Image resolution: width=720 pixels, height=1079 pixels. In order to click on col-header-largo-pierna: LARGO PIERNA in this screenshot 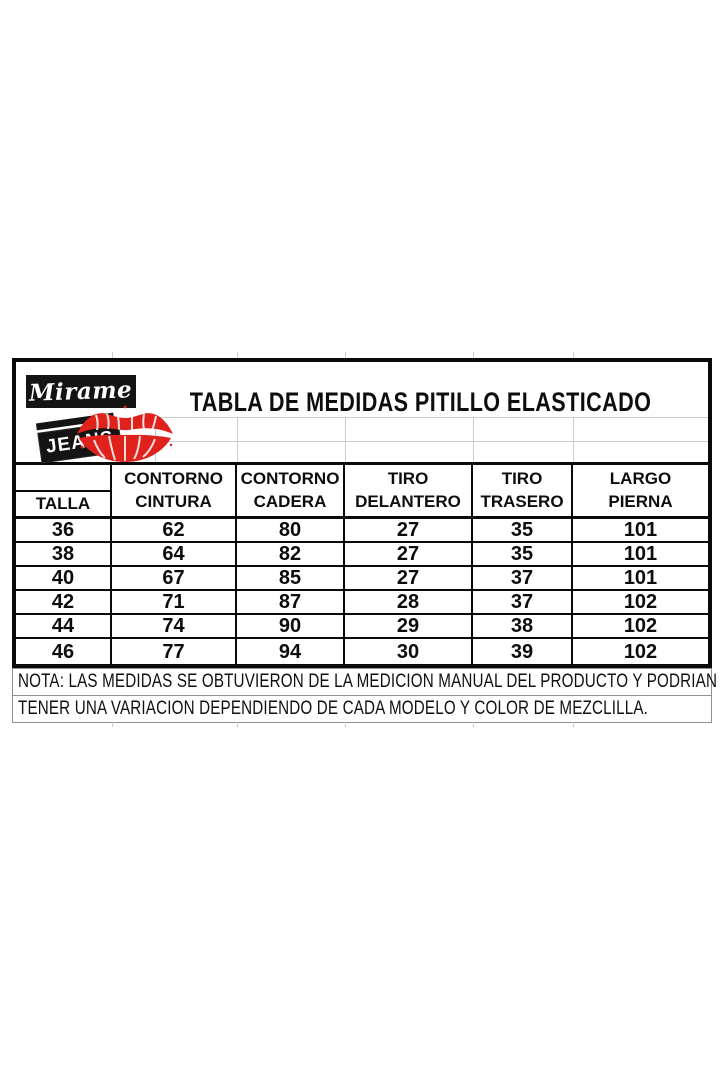, I will do `click(640, 492)`.